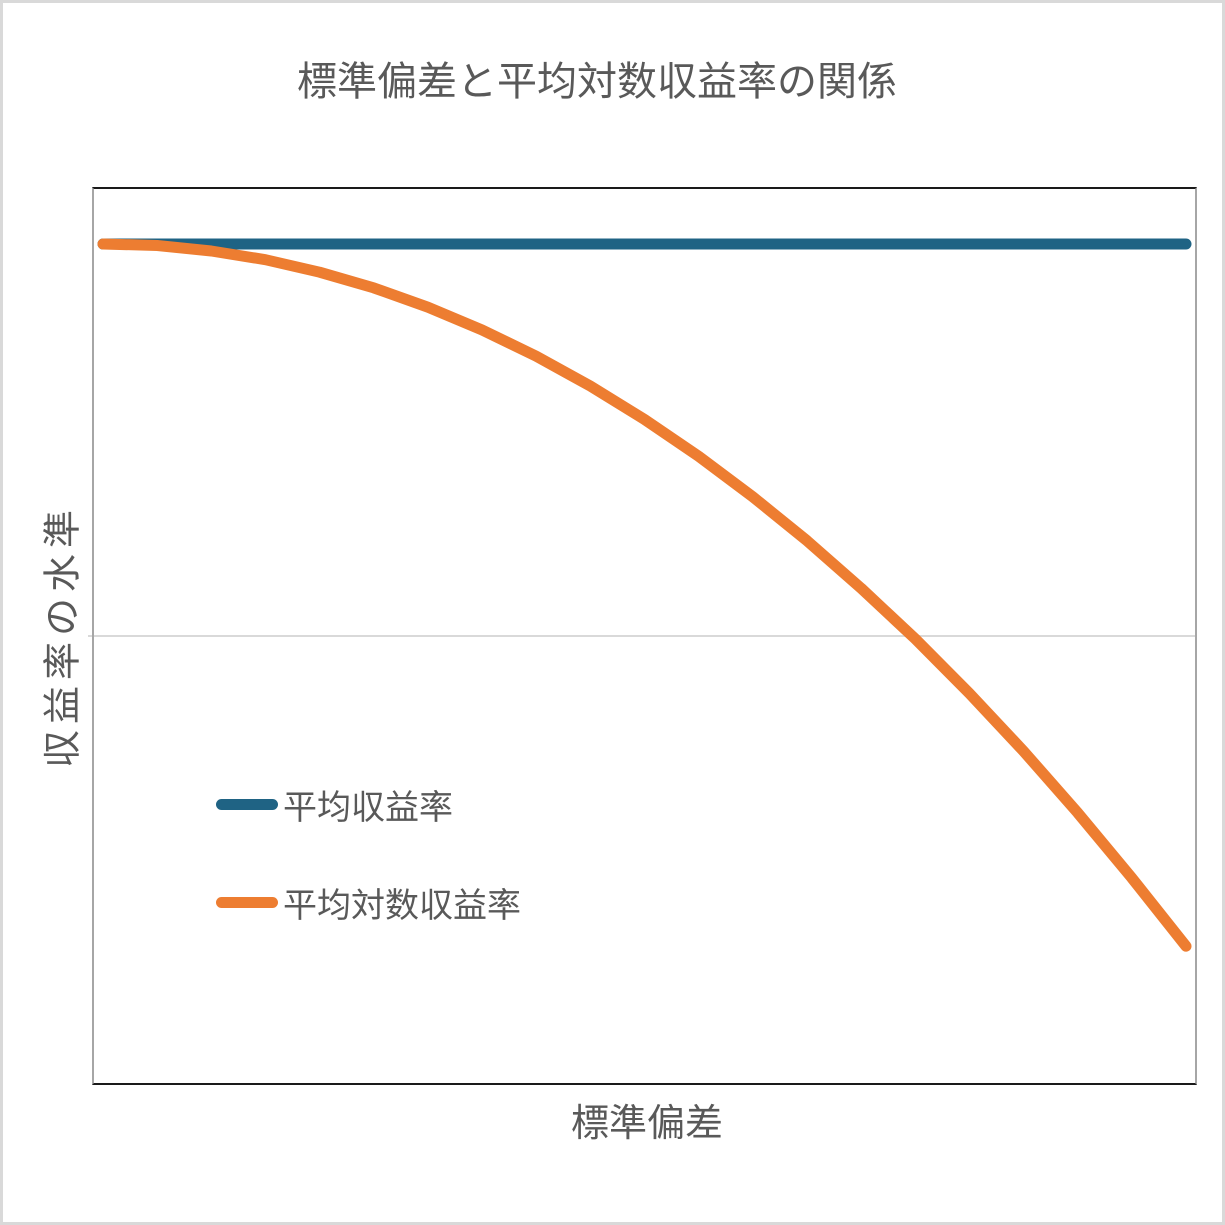 Image resolution: width=1225 pixels, height=1225 pixels. I want to click on legend-swatch-mean-log-return, so click(247, 902).